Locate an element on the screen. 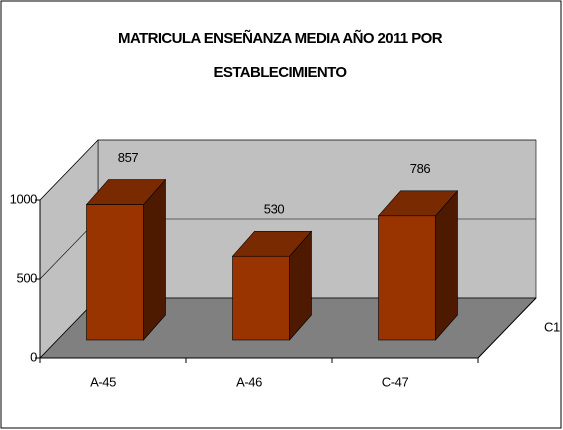 Image resolution: width=563 pixels, height=430 pixels. y-tick-label: 0 is located at coordinates (33, 356).